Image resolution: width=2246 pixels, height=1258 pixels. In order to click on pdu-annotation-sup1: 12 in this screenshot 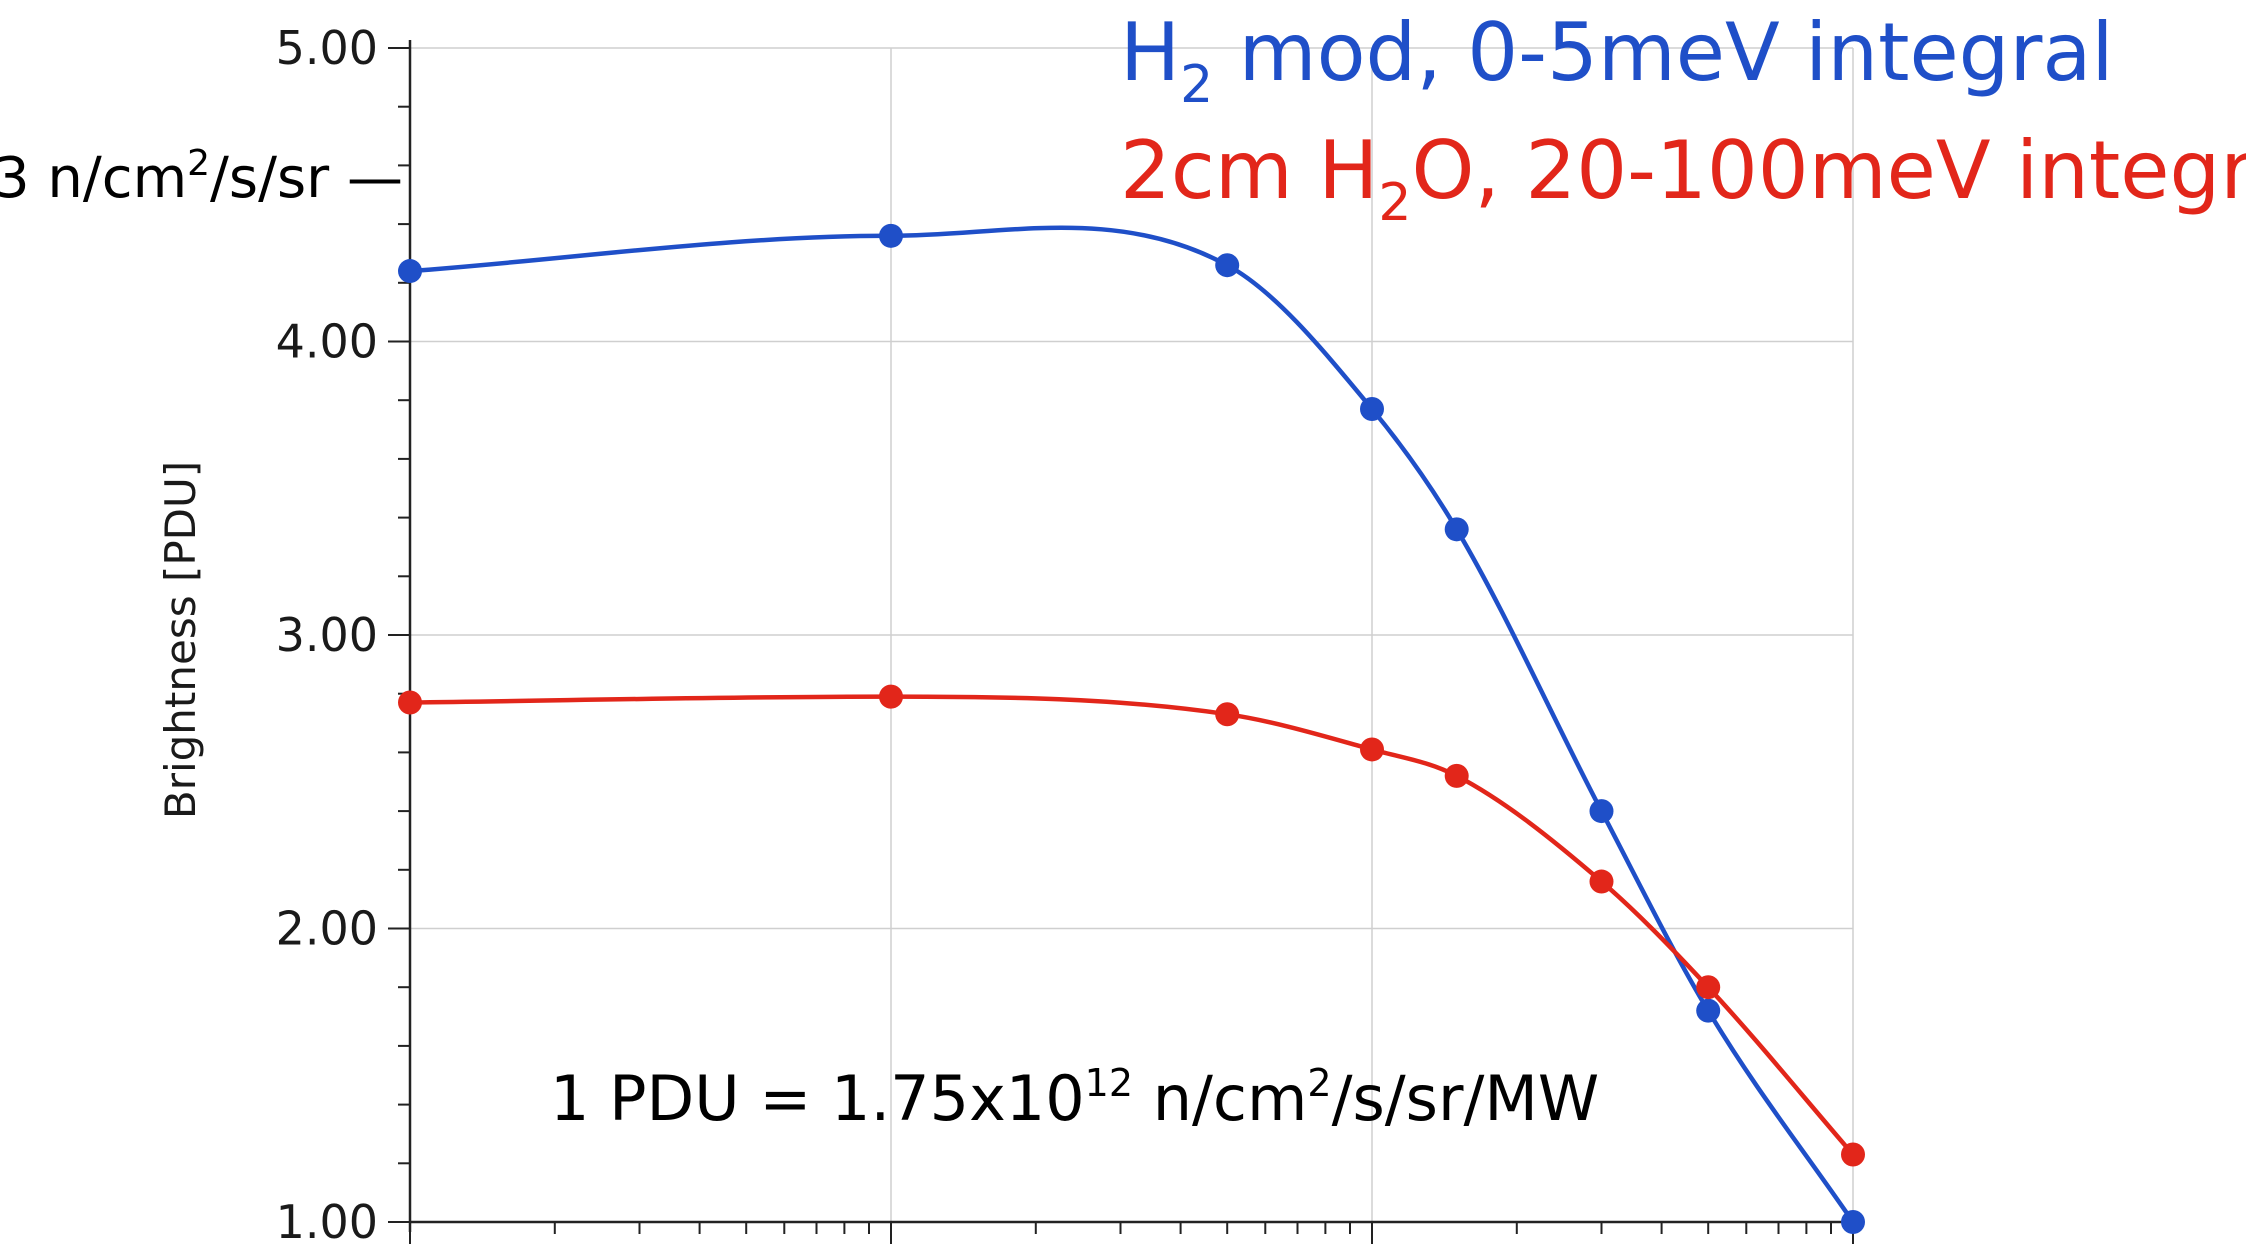, I will do `click(1109, 1083)`.